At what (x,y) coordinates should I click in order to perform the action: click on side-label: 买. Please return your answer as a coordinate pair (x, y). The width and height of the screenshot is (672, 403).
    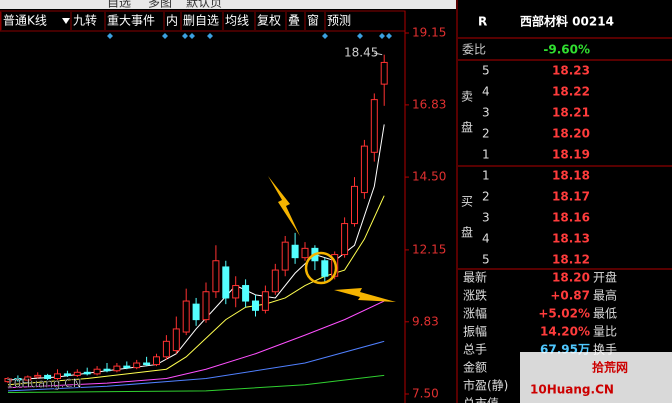
    Looking at the image, I should click on (467, 202).